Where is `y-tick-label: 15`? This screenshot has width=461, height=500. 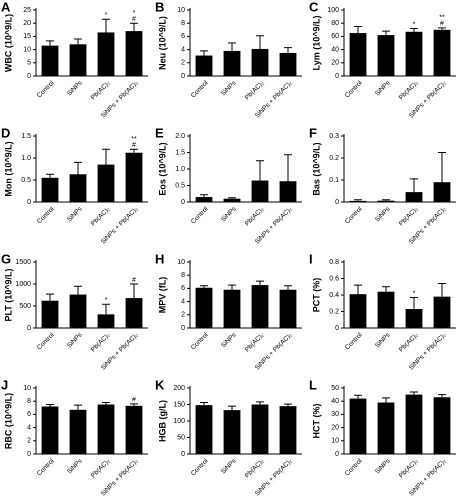 y-tick-label: 15 is located at coordinates (27, 36).